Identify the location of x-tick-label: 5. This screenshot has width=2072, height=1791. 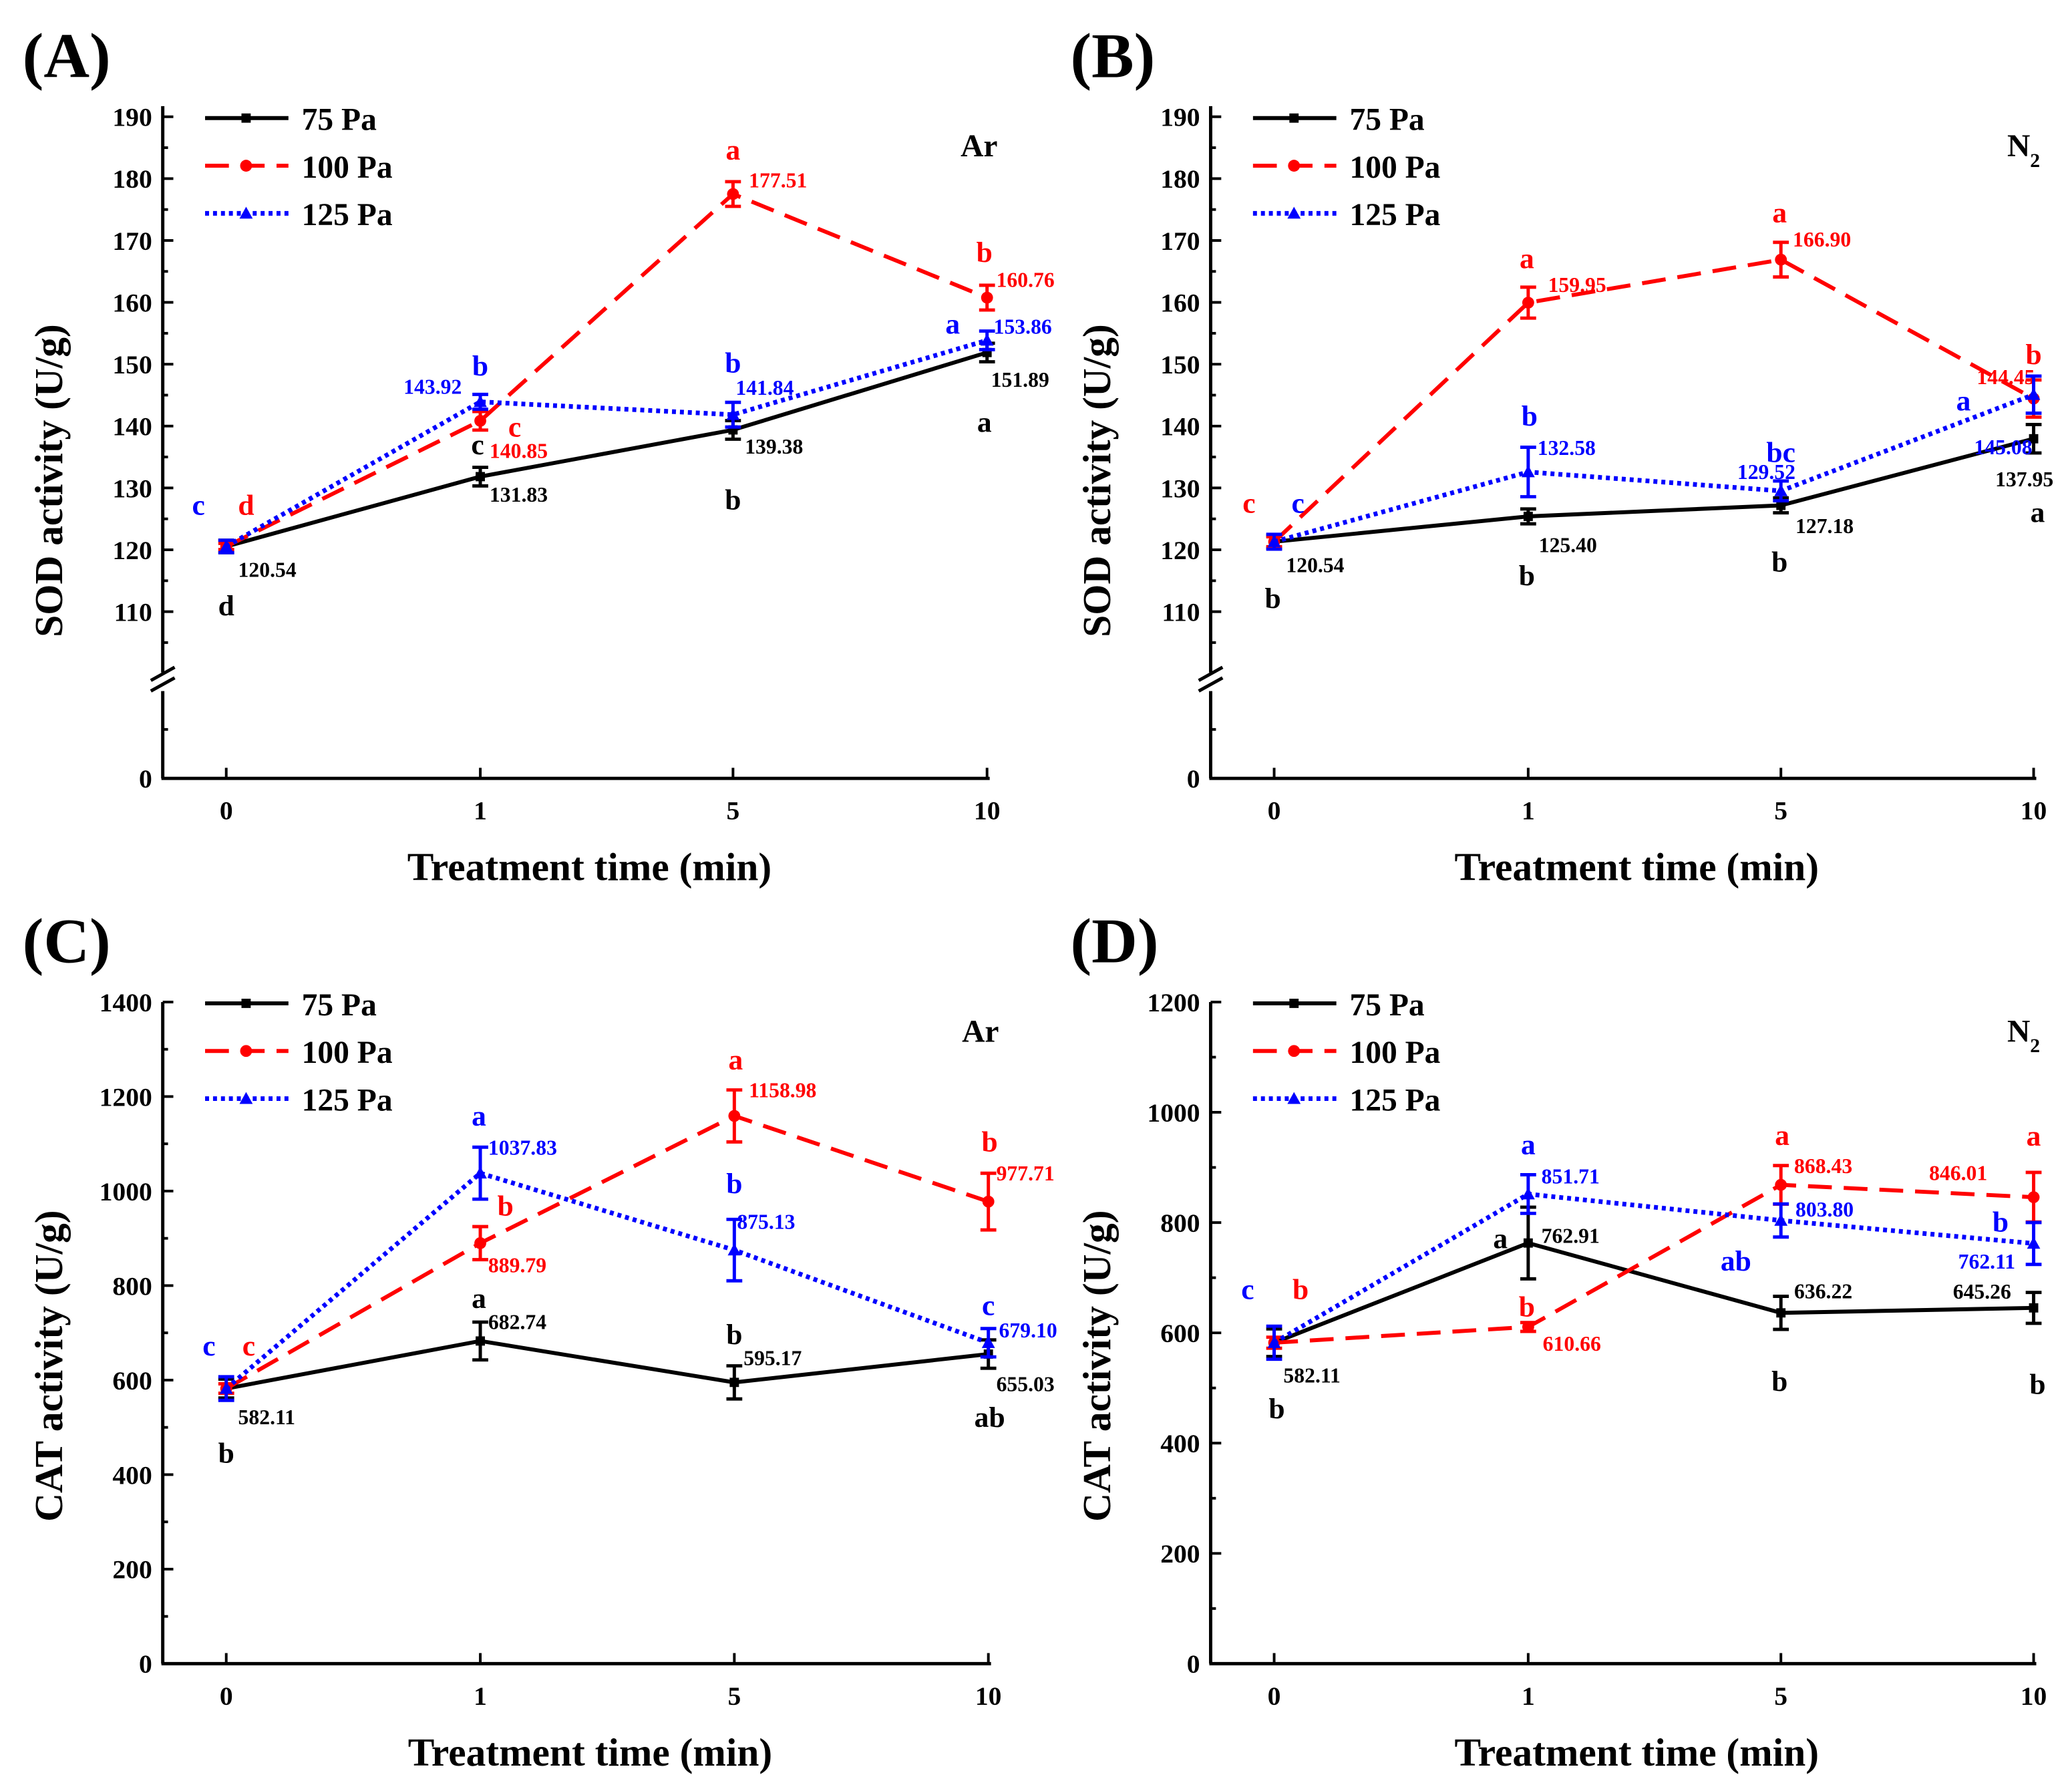
(1780, 1696).